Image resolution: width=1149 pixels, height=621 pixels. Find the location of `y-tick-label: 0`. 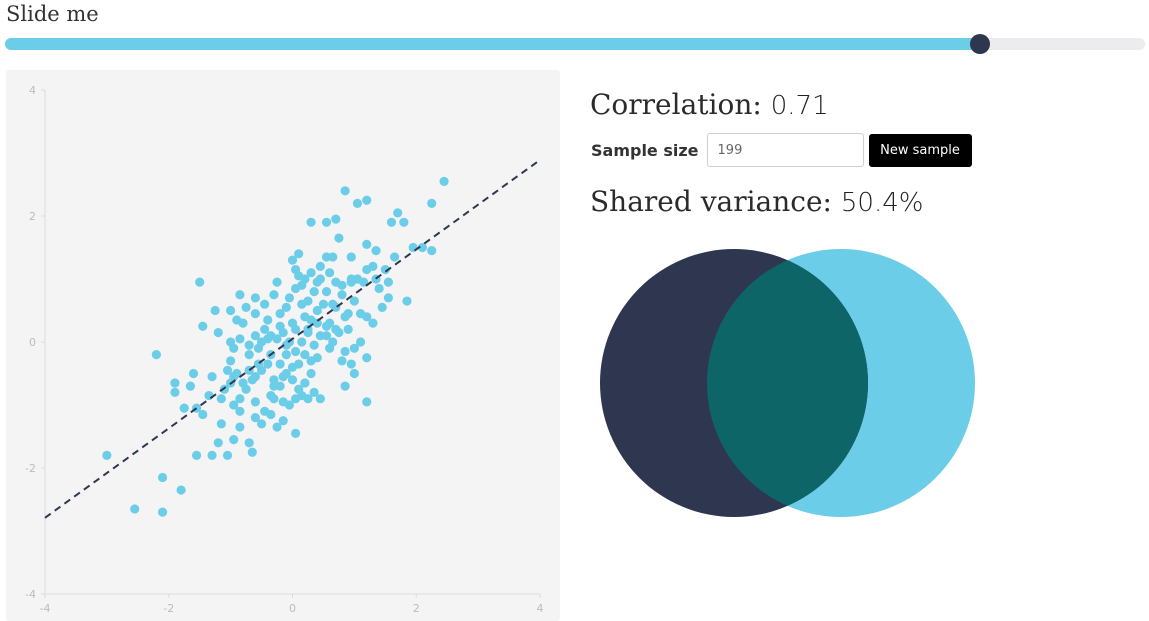

y-tick-label: 0 is located at coordinates (32, 342).